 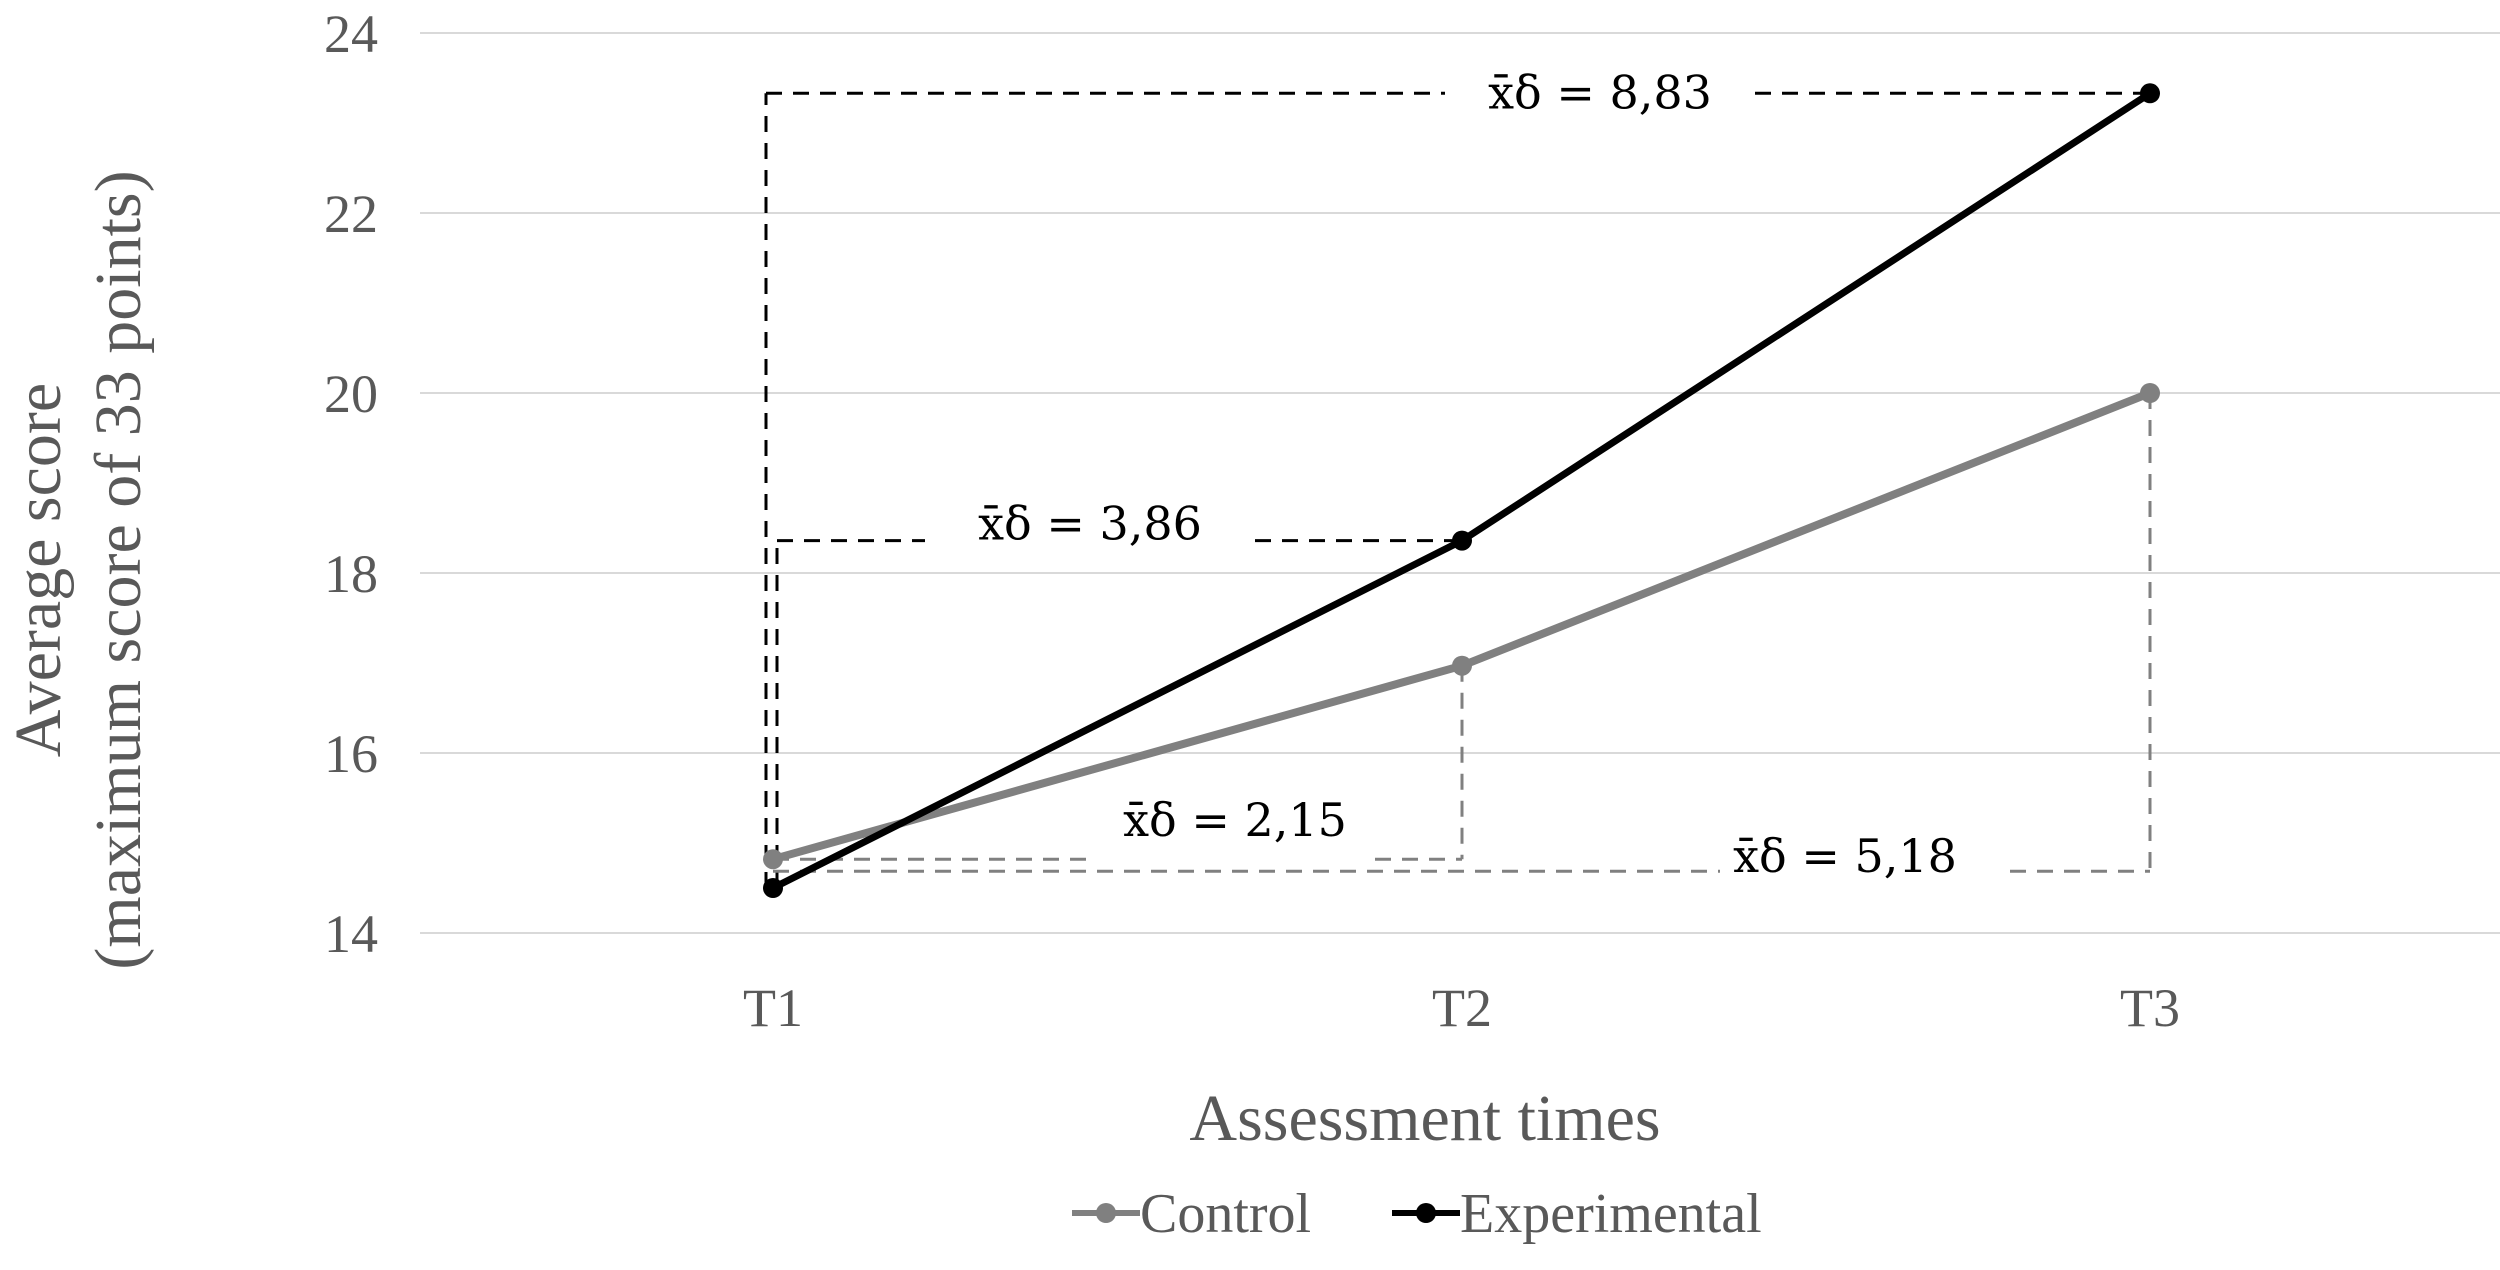 What do you see at coordinates (773, 888) in the screenshot?
I see `point-experimental-t1` at bounding box center [773, 888].